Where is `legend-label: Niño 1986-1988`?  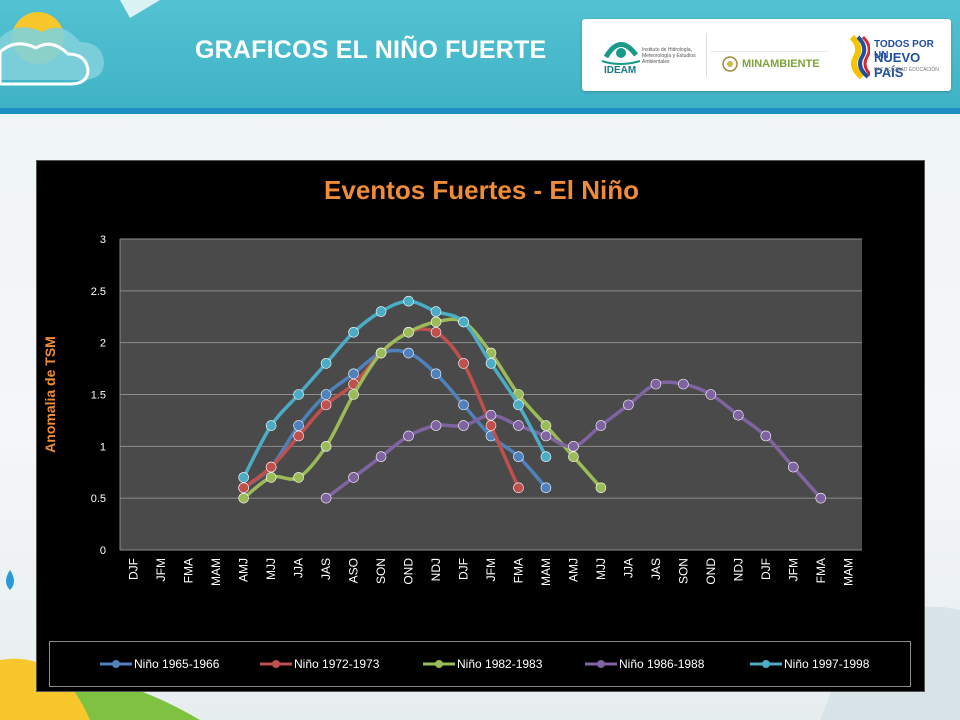 legend-label: Niño 1986-1988 is located at coordinates (662, 664).